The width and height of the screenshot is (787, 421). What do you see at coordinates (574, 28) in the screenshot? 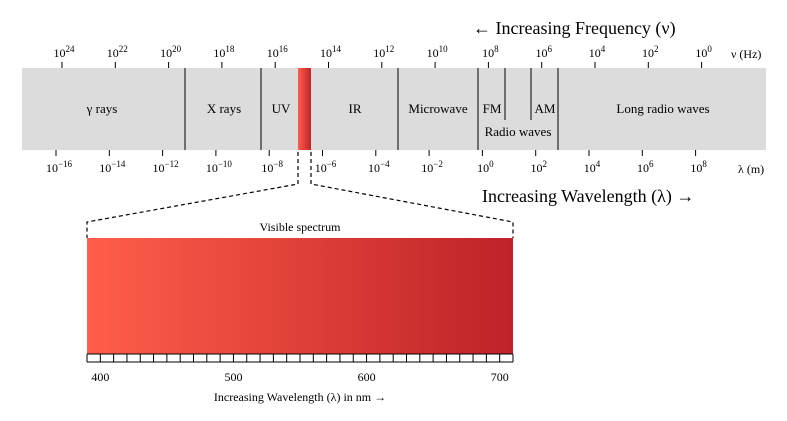
I see `frequency-direction-label: ← Increasing Frequency (ν)` at bounding box center [574, 28].